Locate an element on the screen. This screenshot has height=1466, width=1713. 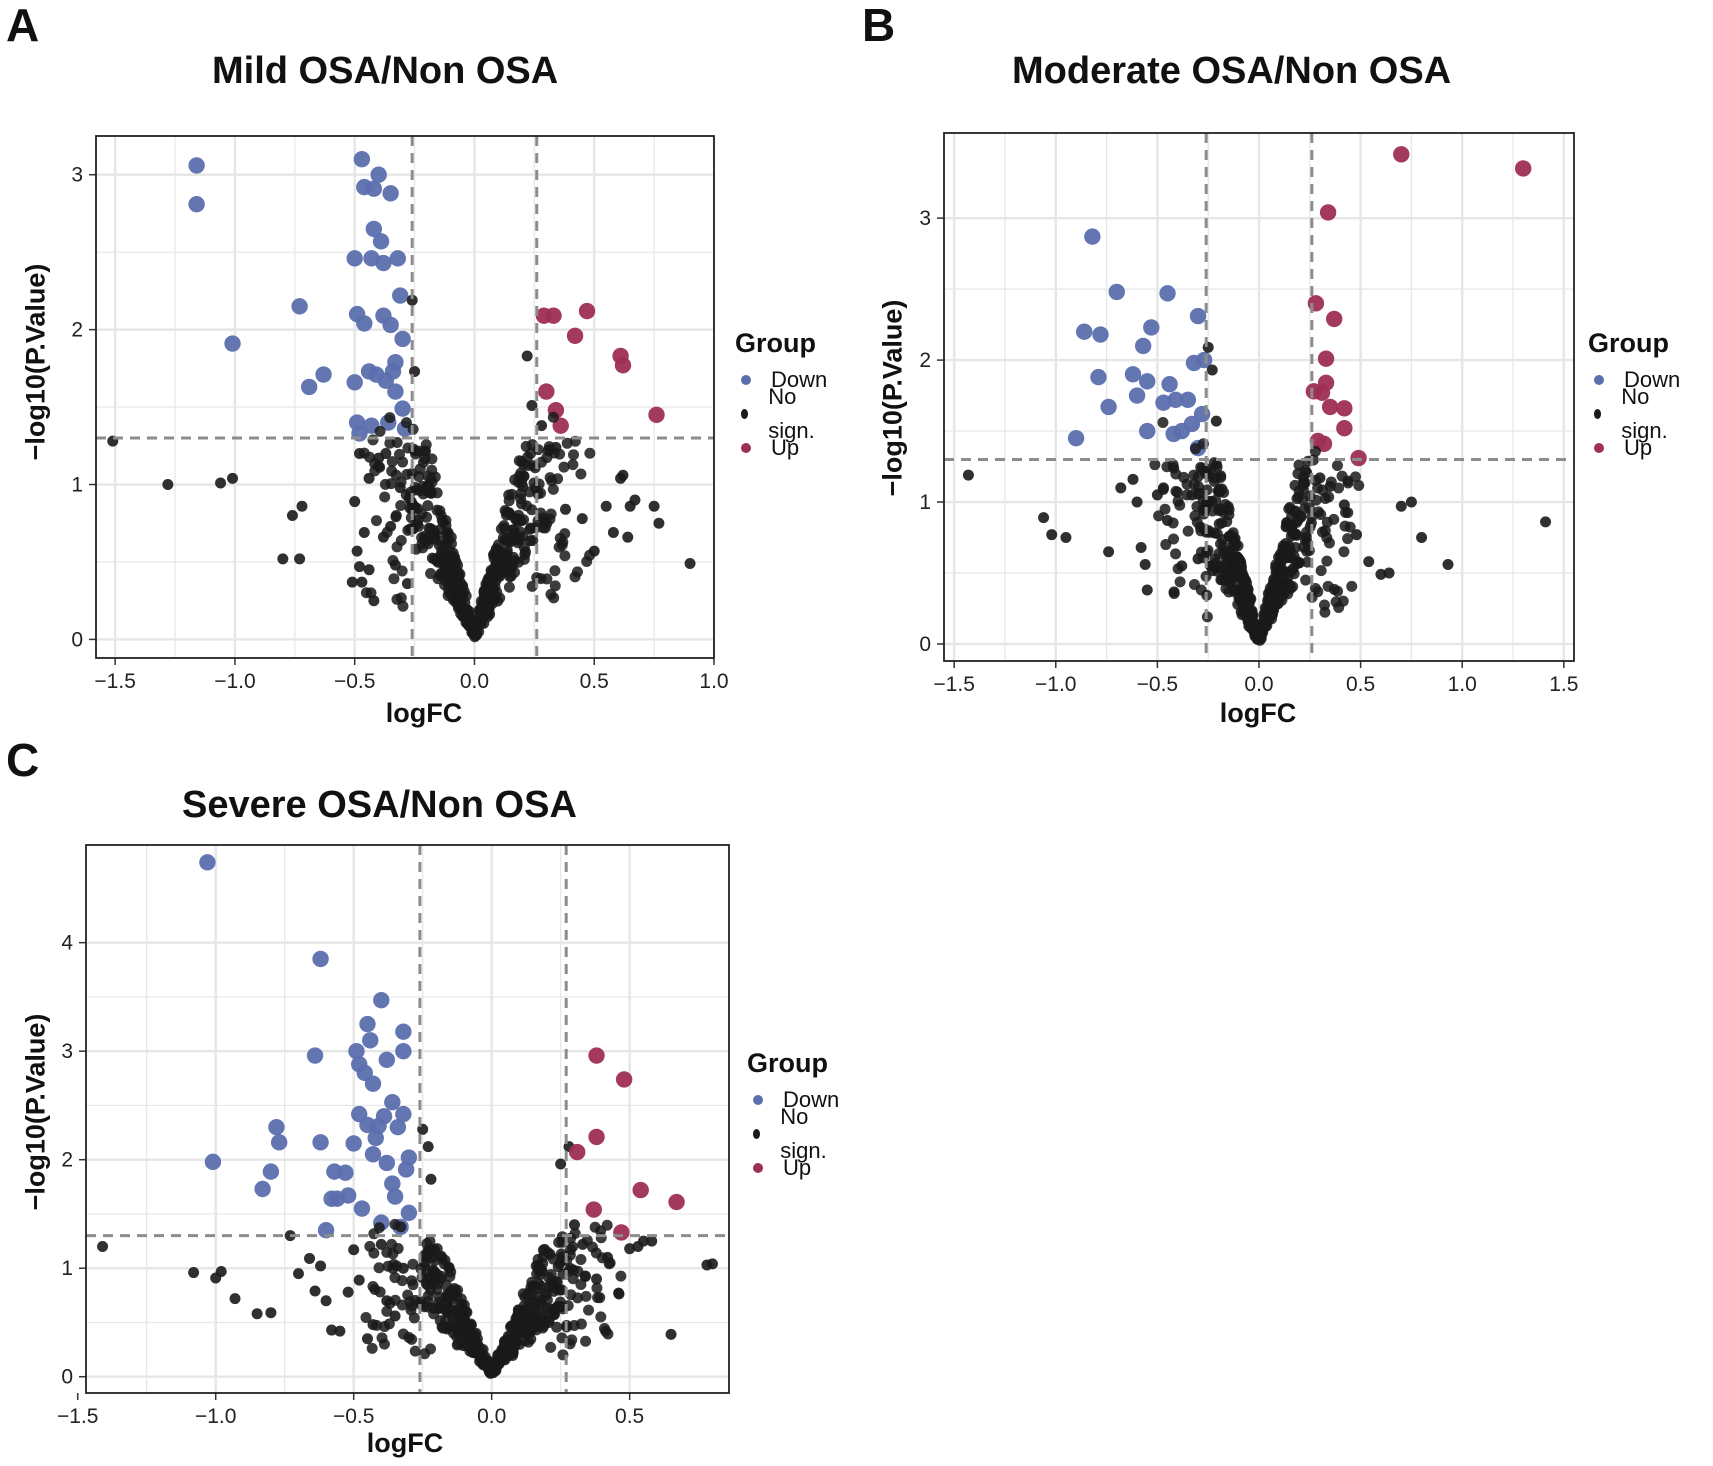
y-tick-label: 2 is located at coordinates (77, 330).